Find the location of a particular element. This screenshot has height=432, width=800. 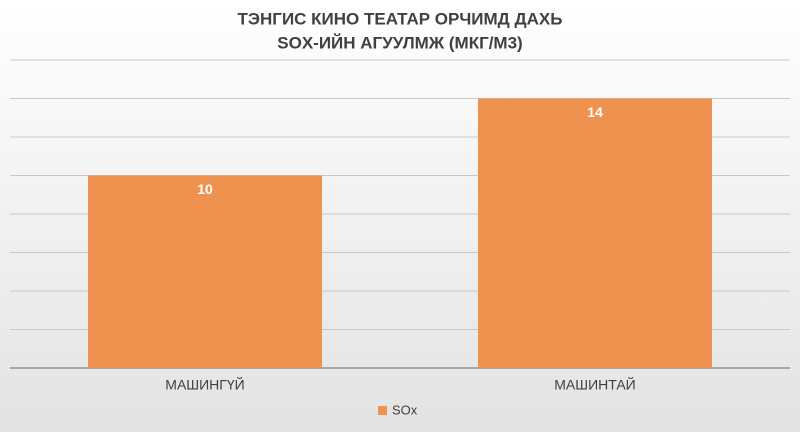

data-label: 14 is located at coordinates (595, 112).